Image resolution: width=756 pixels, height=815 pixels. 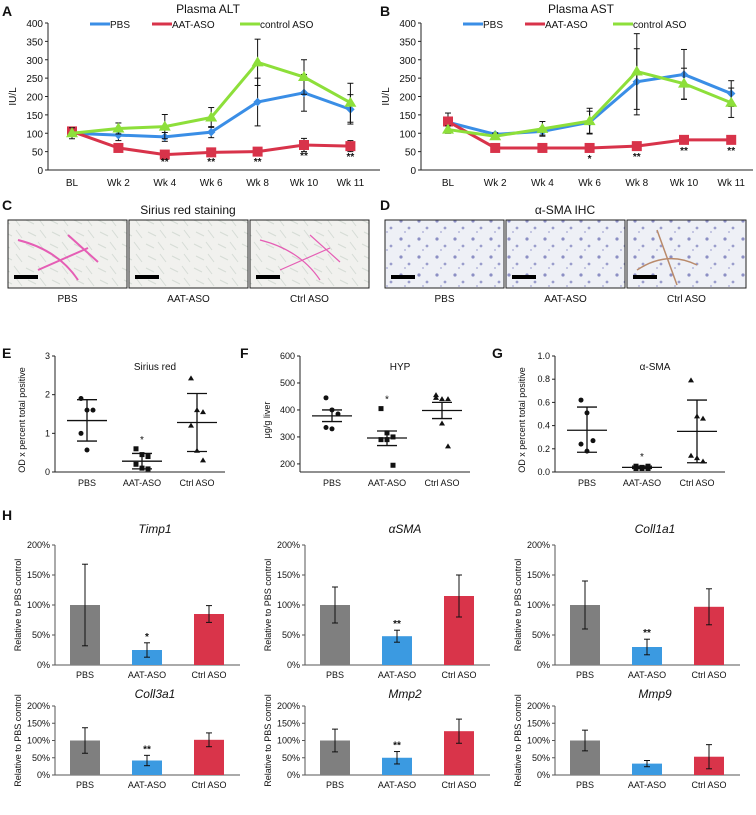 What do you see at coordinates (589, 183) in the screenshot?
I see `x-tick-label: Wk 6` at bounding box center [589, 183].